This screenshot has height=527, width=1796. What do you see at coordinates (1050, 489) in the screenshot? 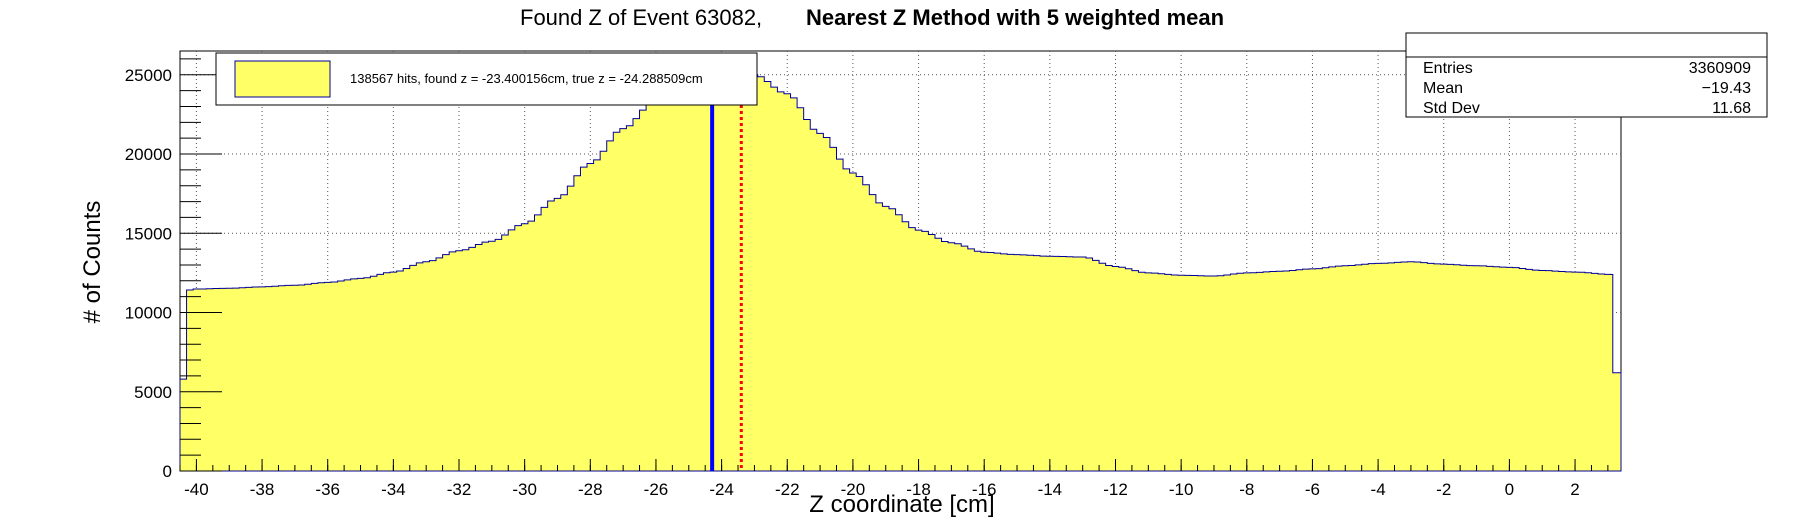
I see `x-tick-label: -14` at bounding box center [1050, 489].